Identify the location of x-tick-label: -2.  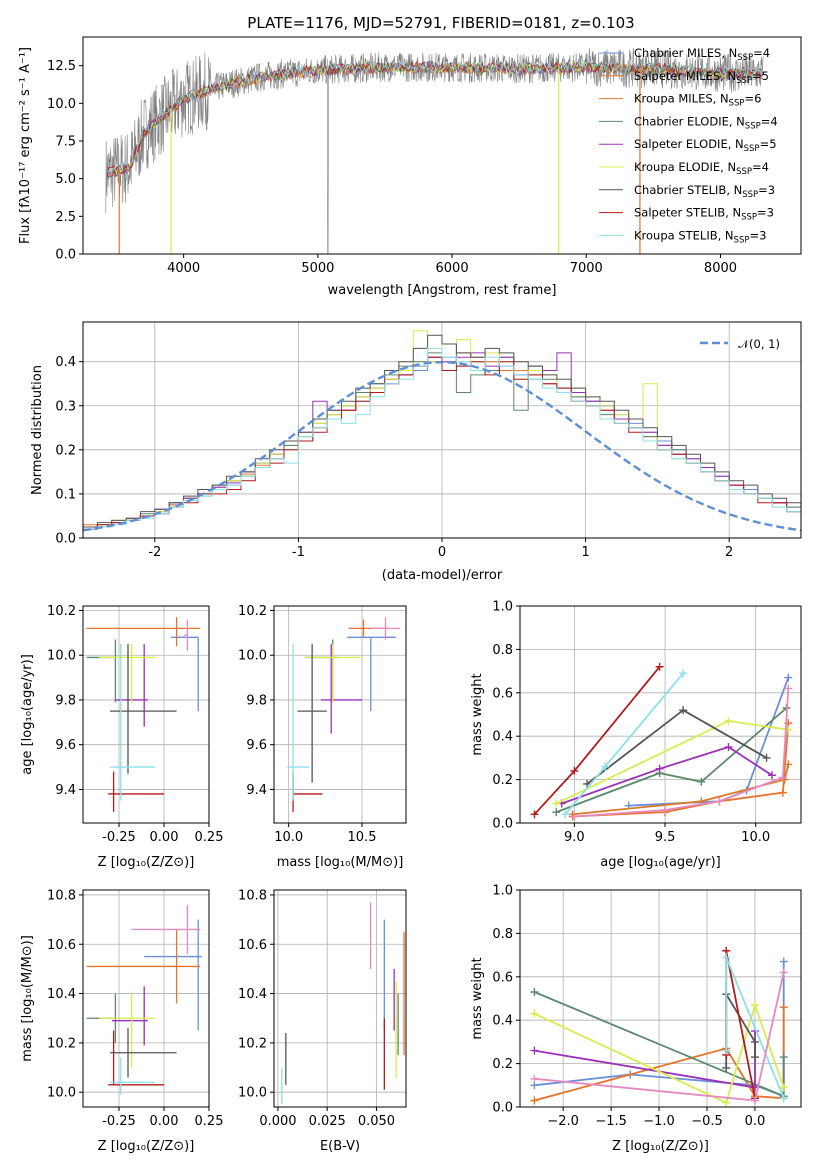
(154, 552).